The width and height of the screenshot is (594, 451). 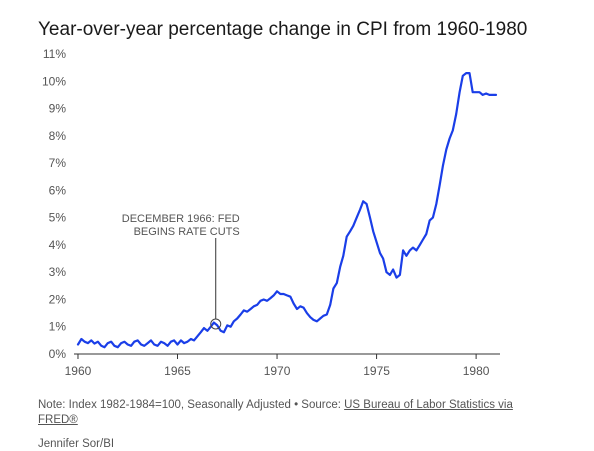 I want to click on y-tick-label: 6%, so click(x=58, y=190).